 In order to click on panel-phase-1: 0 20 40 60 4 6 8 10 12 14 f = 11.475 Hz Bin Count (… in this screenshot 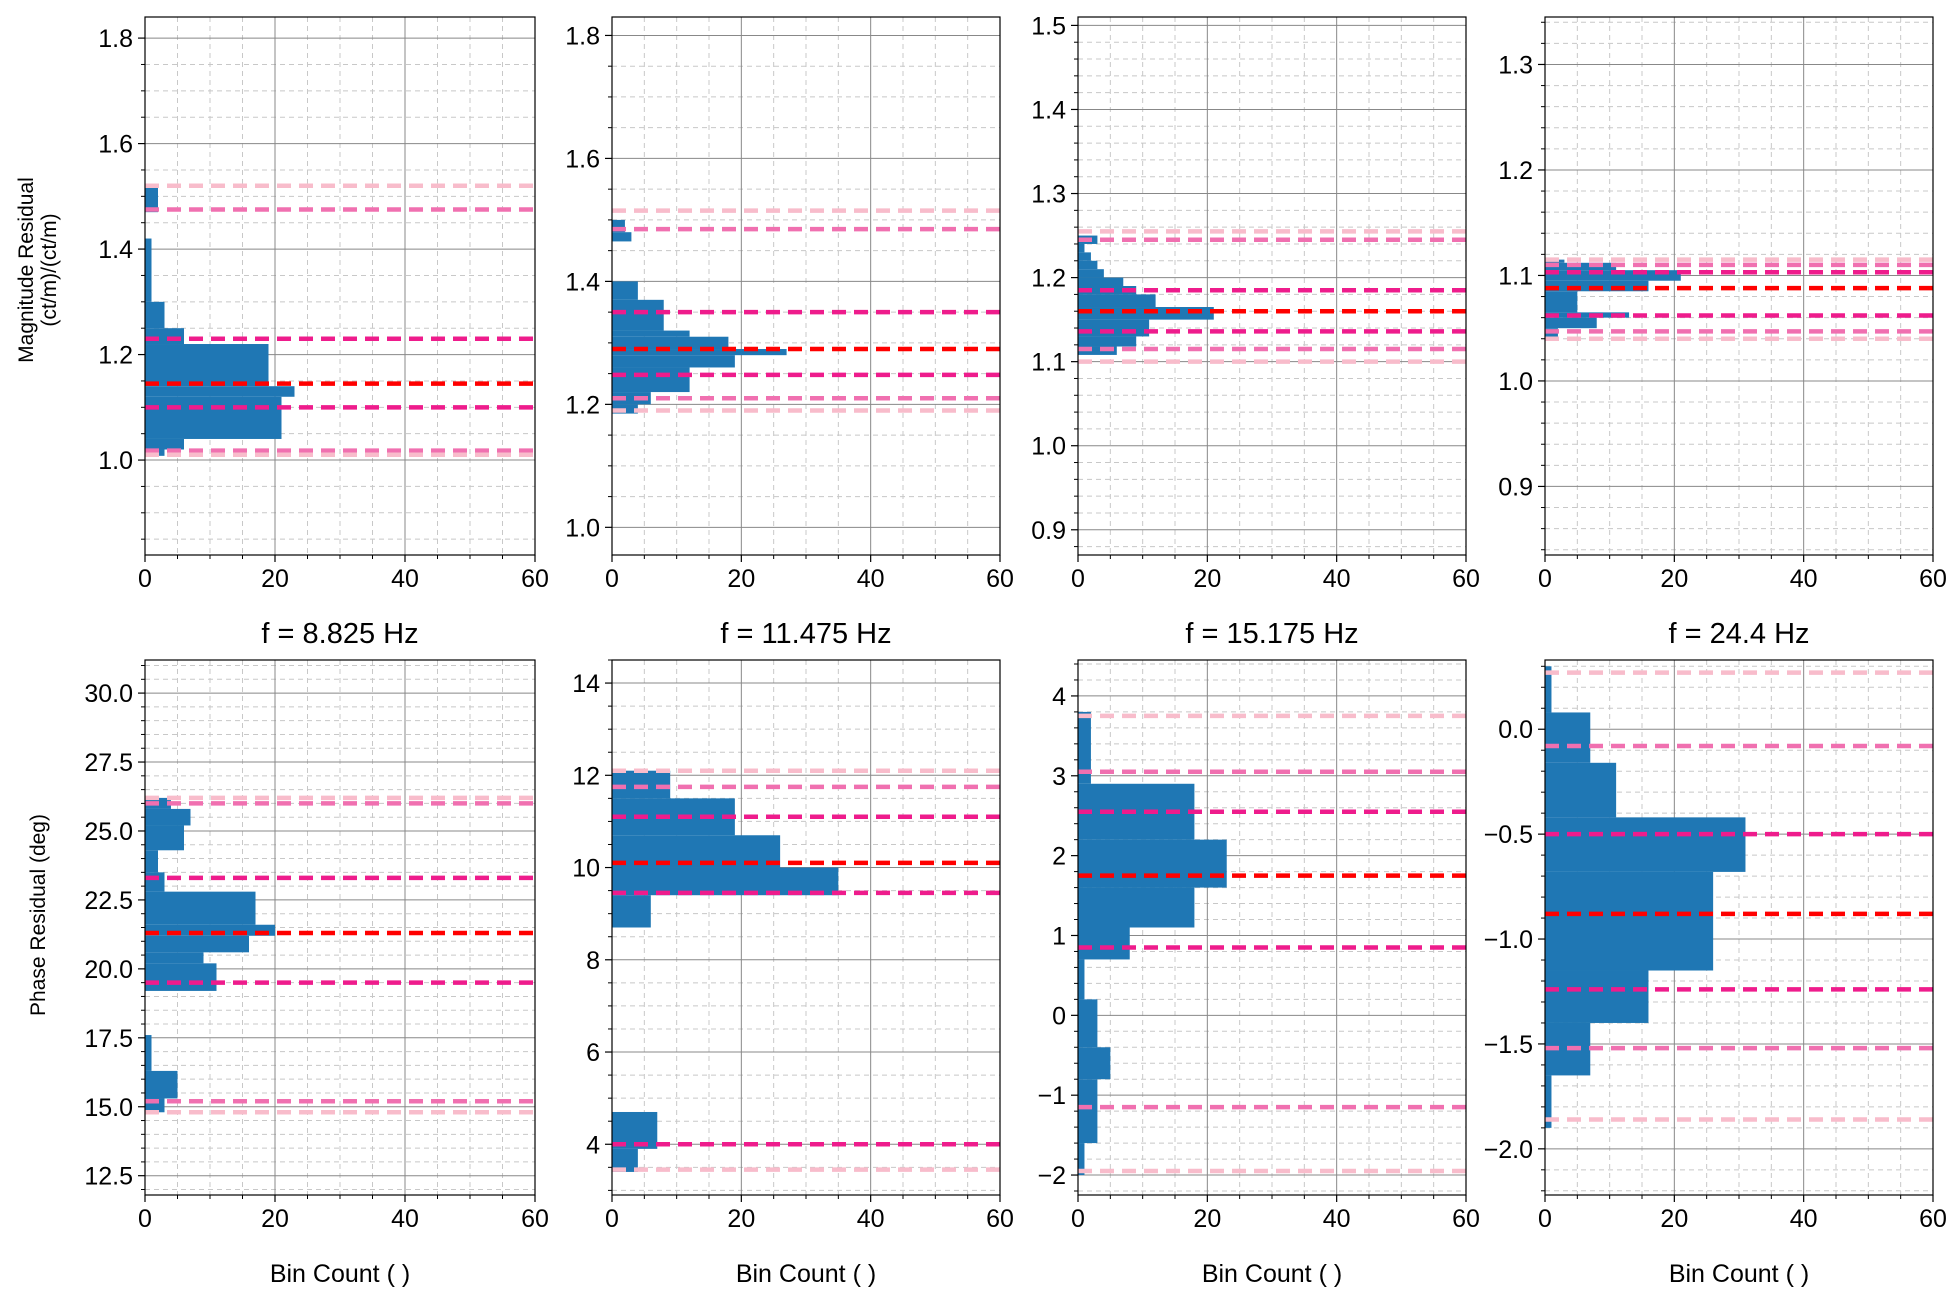, I will do `click(793, 953)`.